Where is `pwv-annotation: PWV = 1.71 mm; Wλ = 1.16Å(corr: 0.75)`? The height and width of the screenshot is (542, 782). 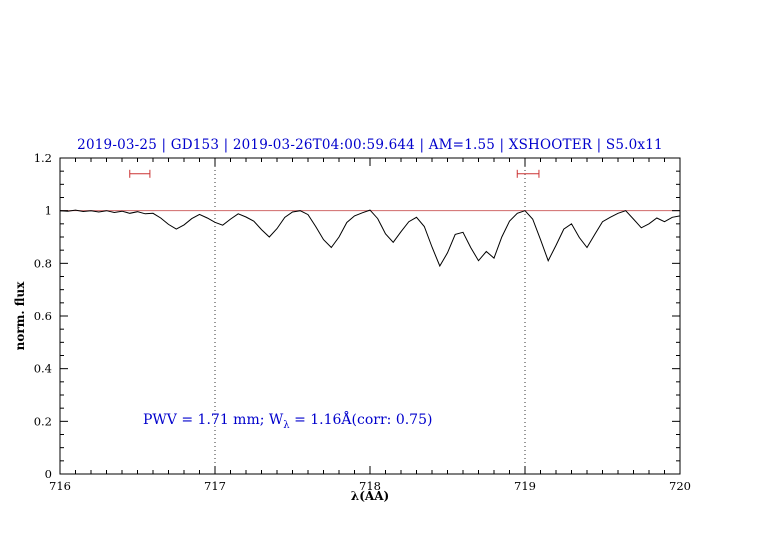 pwv-annotation: PWV = 1.71 mm; Wλ = 1.16Å(corr: 0.75) is located at coordinates (287, 421).